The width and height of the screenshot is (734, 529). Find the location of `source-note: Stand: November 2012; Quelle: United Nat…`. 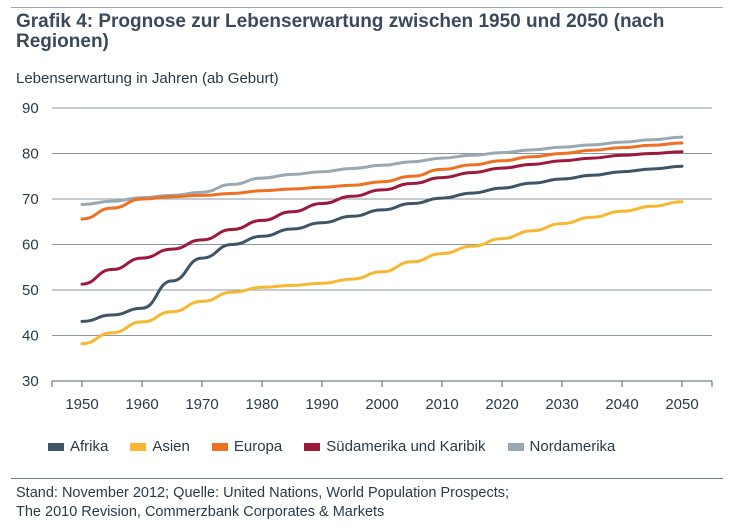

source-note: Stand: November 2012; Quelle: United Nat… is located at coordinates (371, 503).